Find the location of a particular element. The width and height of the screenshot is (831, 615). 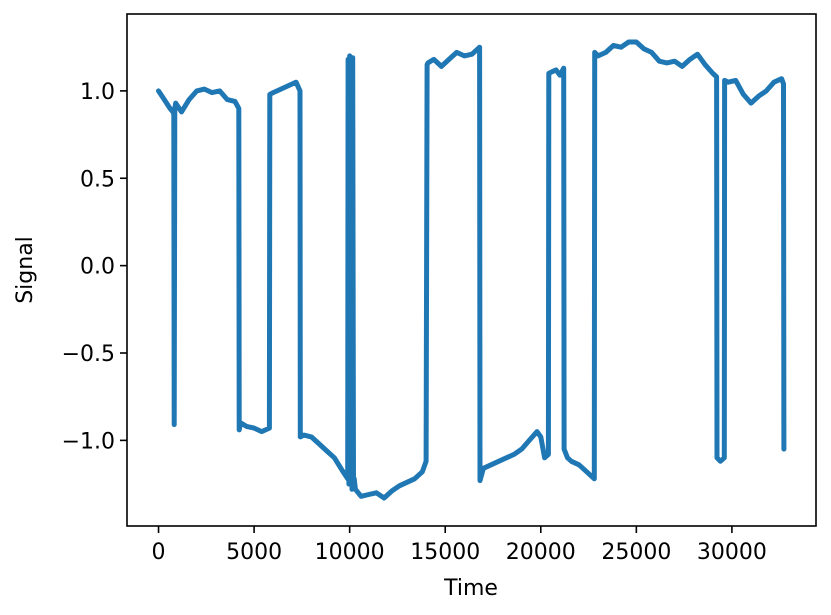

y-axis-ticks: 1.0 0.5 0.0 −0.5 −1.0 is located at coordinates (94, 267).